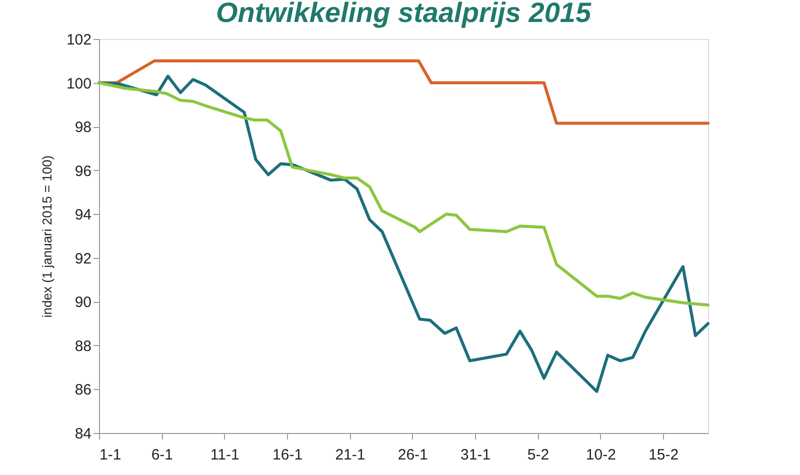 Image resolution: width=800 pixels, height=475 pixels. I want to click on y-tick-label: 100, so click(79, 83).